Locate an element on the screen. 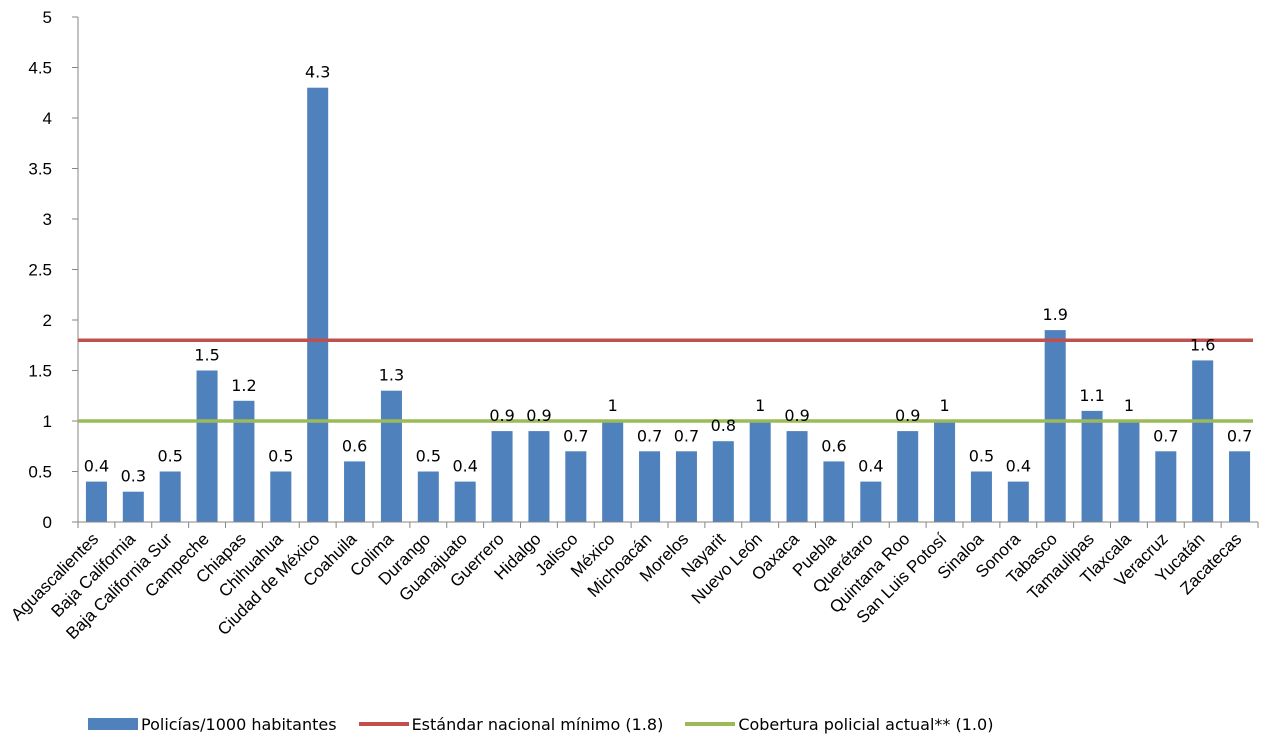  y-tick-label: 0.5 is located at coordinates (40, 472).